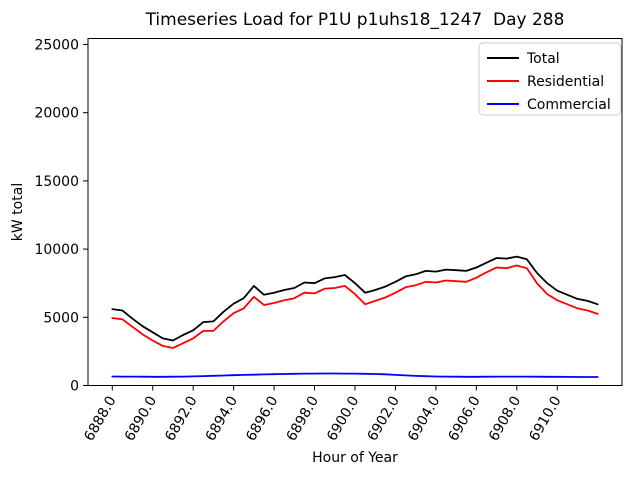  I want to click on x-tick-label: 6902.0, so click(384, 419).